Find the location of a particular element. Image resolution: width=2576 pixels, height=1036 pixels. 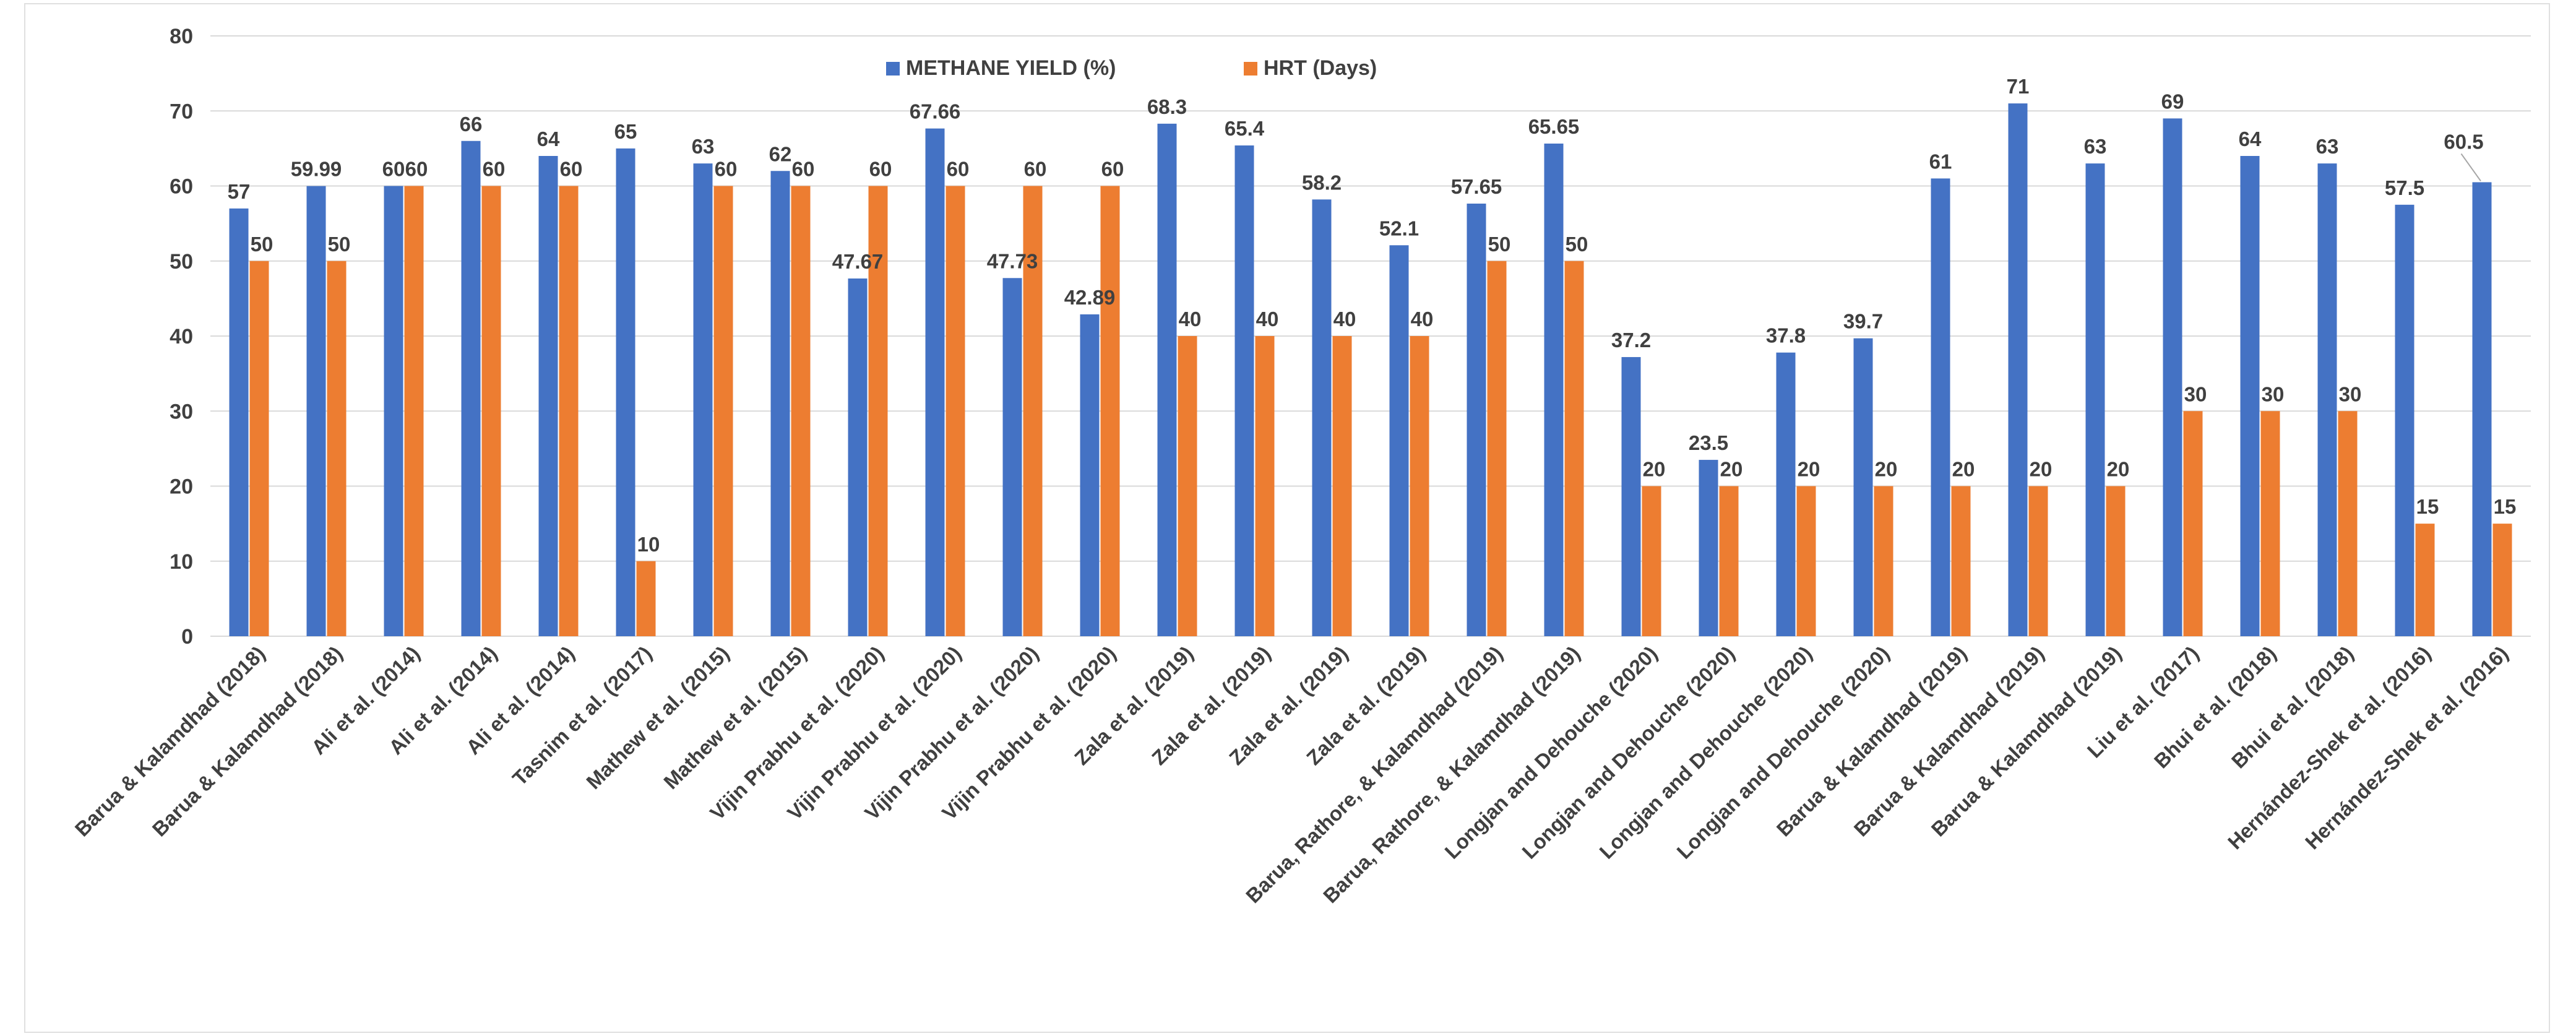

y-axis: 0 10 20 30 40 50 60 70 80 is located at coordinates (181, 337).